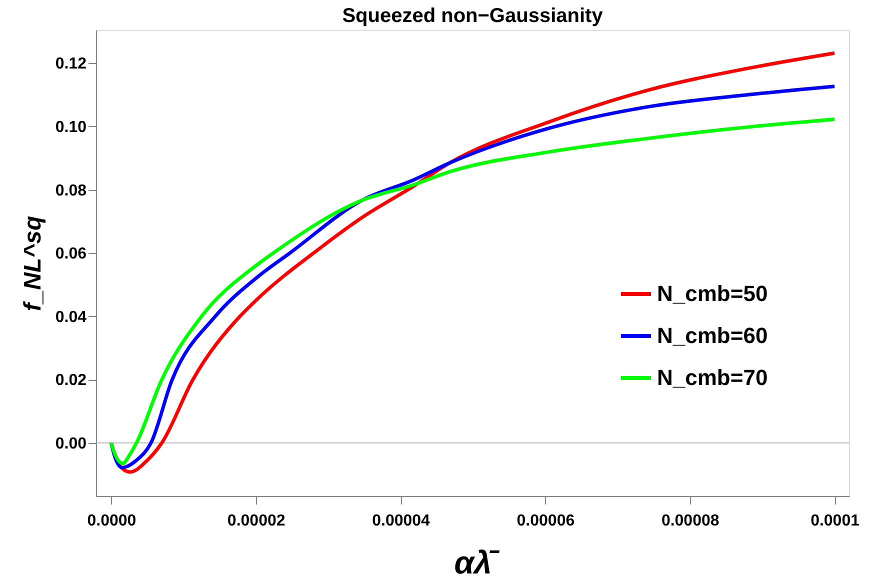 The width and height of the screenshot is (869, 586). What do you see at coordinates (32, 263) in the screenshot?
I see `y-axis-title: f_NL^sq` at bounding box center [32, 263].